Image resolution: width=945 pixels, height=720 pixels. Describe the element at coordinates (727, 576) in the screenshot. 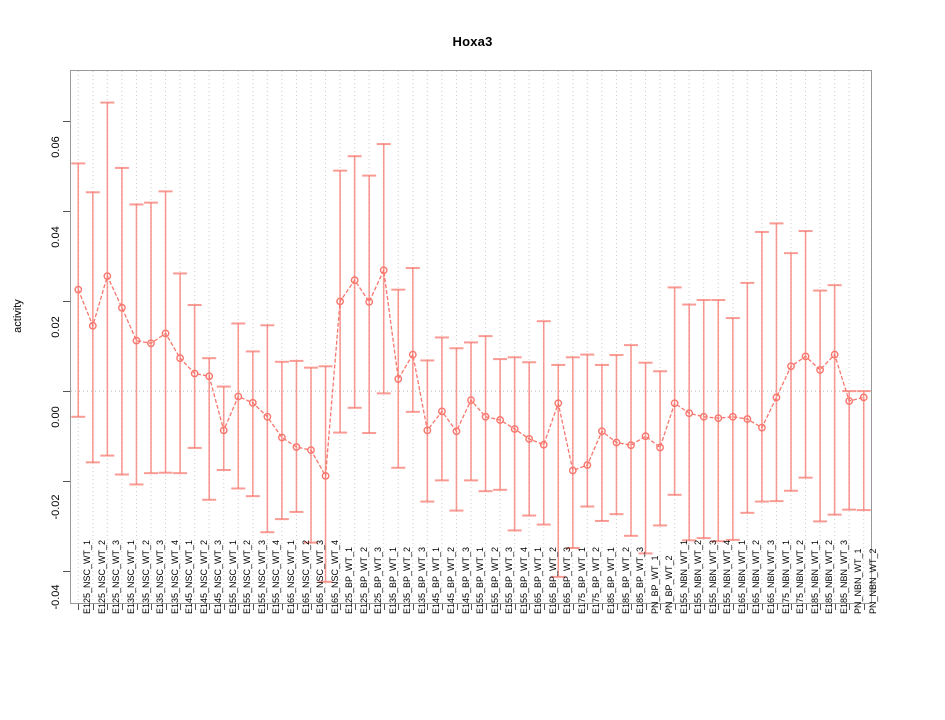

I see `x-axis-tick-label: E155_NBN_WT_4` at that location.